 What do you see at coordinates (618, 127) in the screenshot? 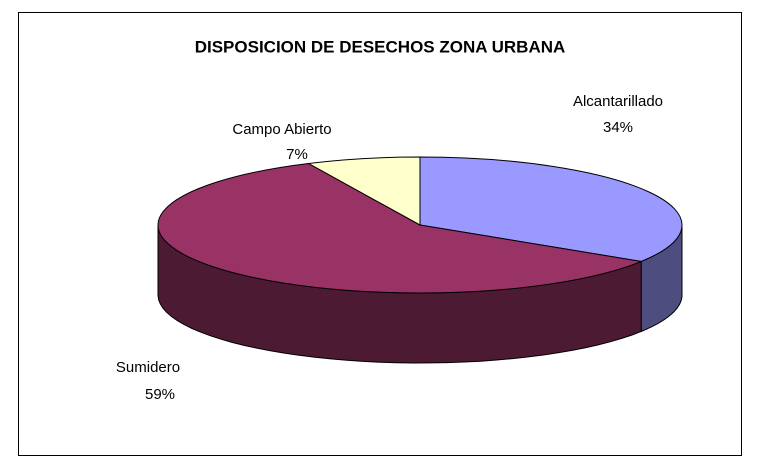
I see `slice-value-label: 34%` at bounding box center [618, 127].